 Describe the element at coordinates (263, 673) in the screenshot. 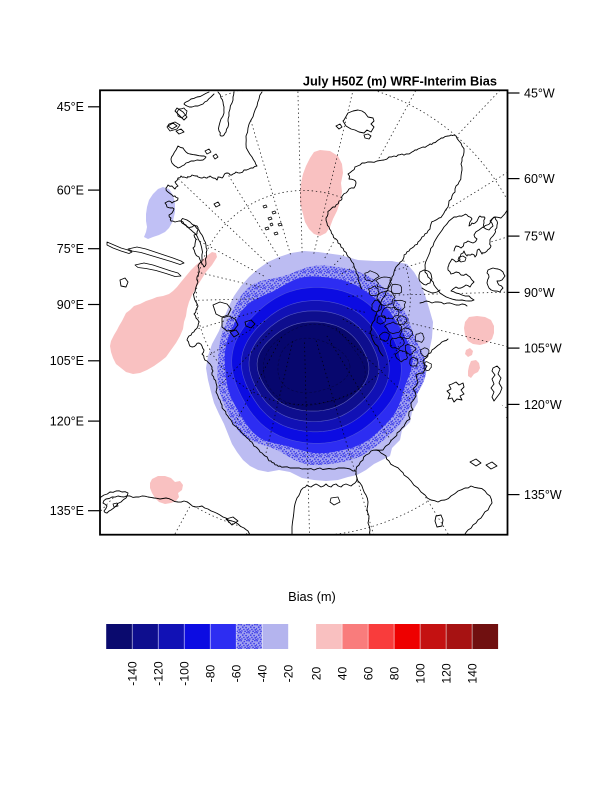

I see `svg-text: -40` at that location.